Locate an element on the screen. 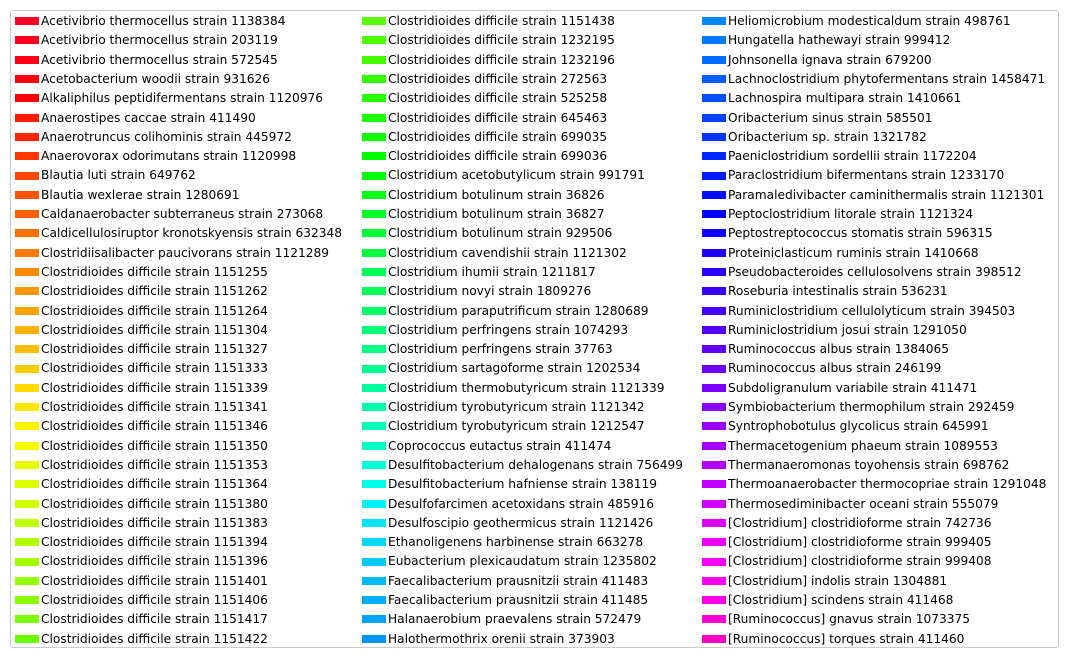 The image size is (1069, 659). legend-item: Blautia wexlerae strain 1280691 is located at coordinates (127, 194).